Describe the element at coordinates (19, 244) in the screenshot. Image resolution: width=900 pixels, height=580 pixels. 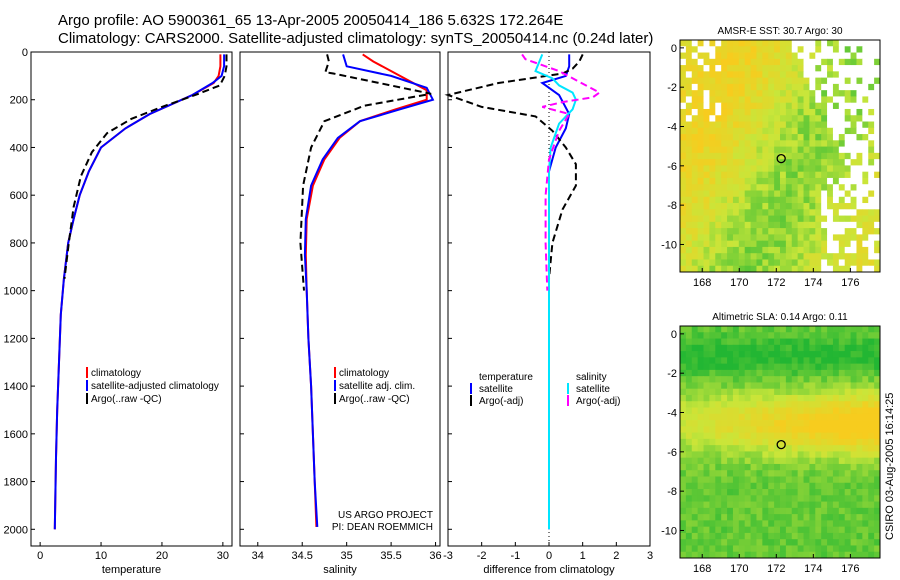
I see `depth-tick-label: 800` at that location.